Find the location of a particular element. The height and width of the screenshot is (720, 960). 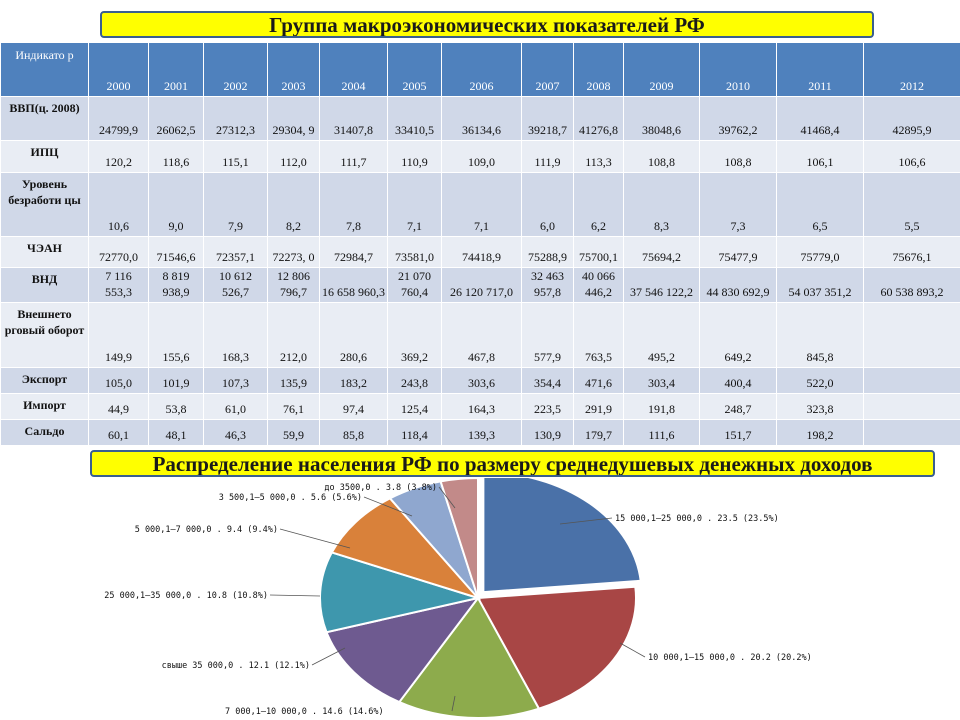

table-cell: 111,9 is located at coordinates (547, 156).